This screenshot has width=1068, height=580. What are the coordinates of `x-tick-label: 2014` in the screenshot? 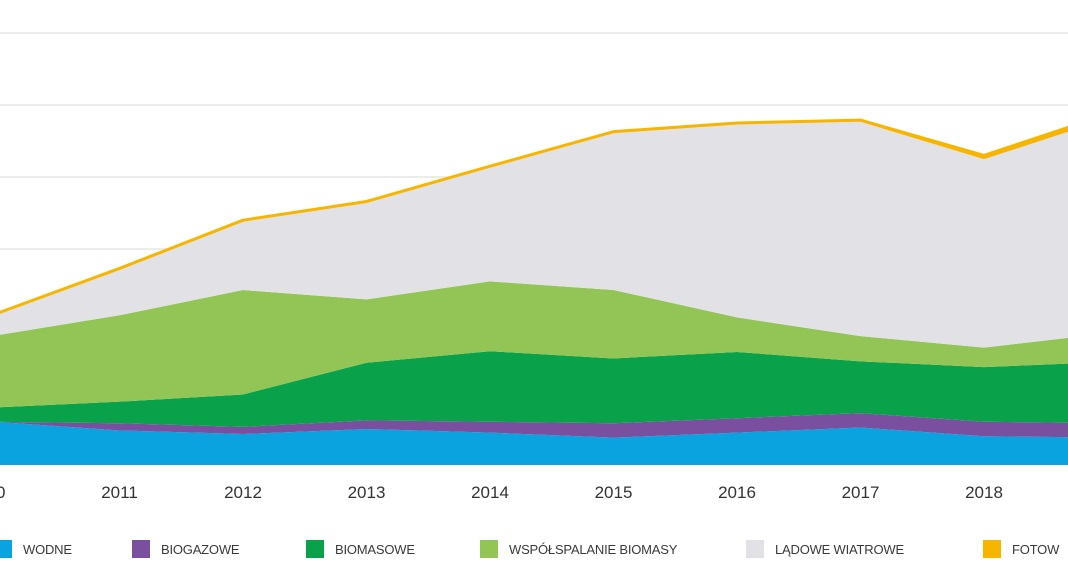 It's located at (490, 492).